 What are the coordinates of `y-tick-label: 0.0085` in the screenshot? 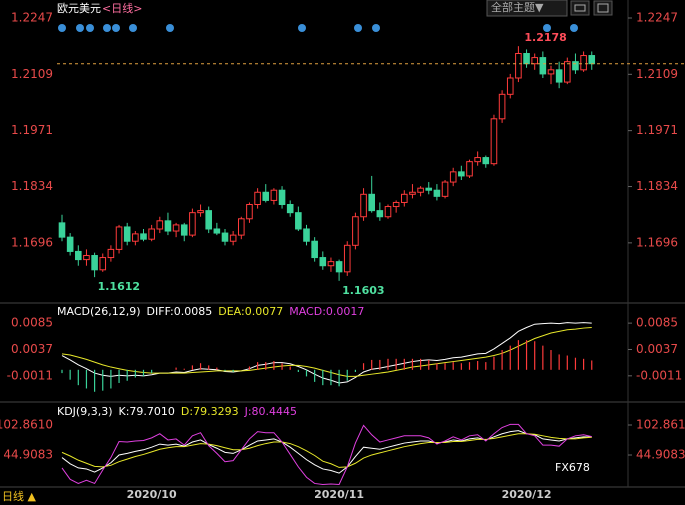 It's located at (32, 323).